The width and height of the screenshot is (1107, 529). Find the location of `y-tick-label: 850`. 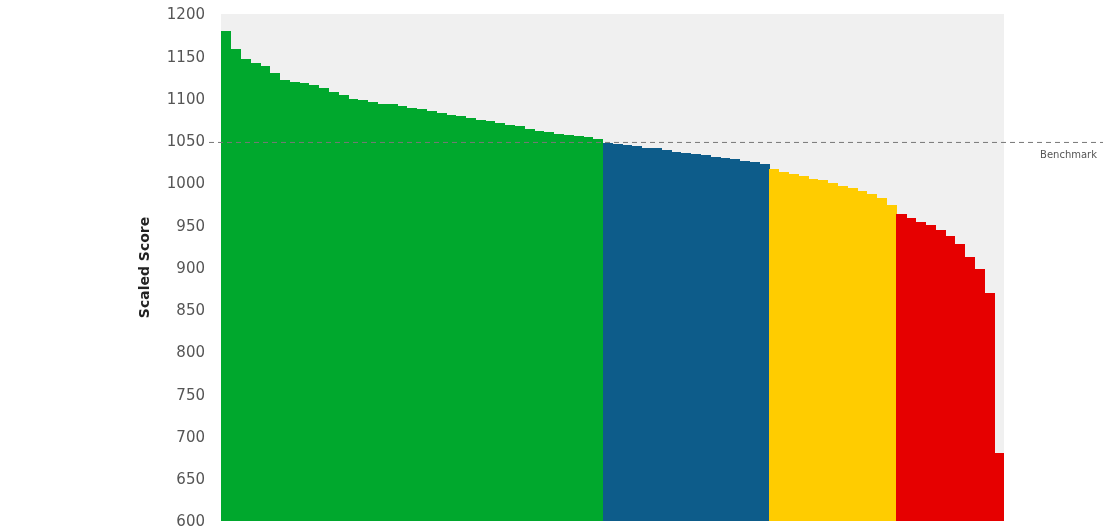

y-tick-label: 850 is located at coordinates (190, 310).